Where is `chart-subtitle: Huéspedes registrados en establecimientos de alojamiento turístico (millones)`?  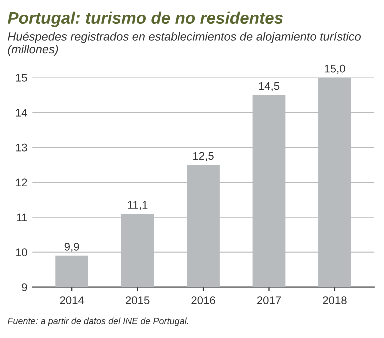
chart-subtitle: Huéspedes registrados en establecimientos de alojamiento turístico (millones) is located at coordinates (185, 44).